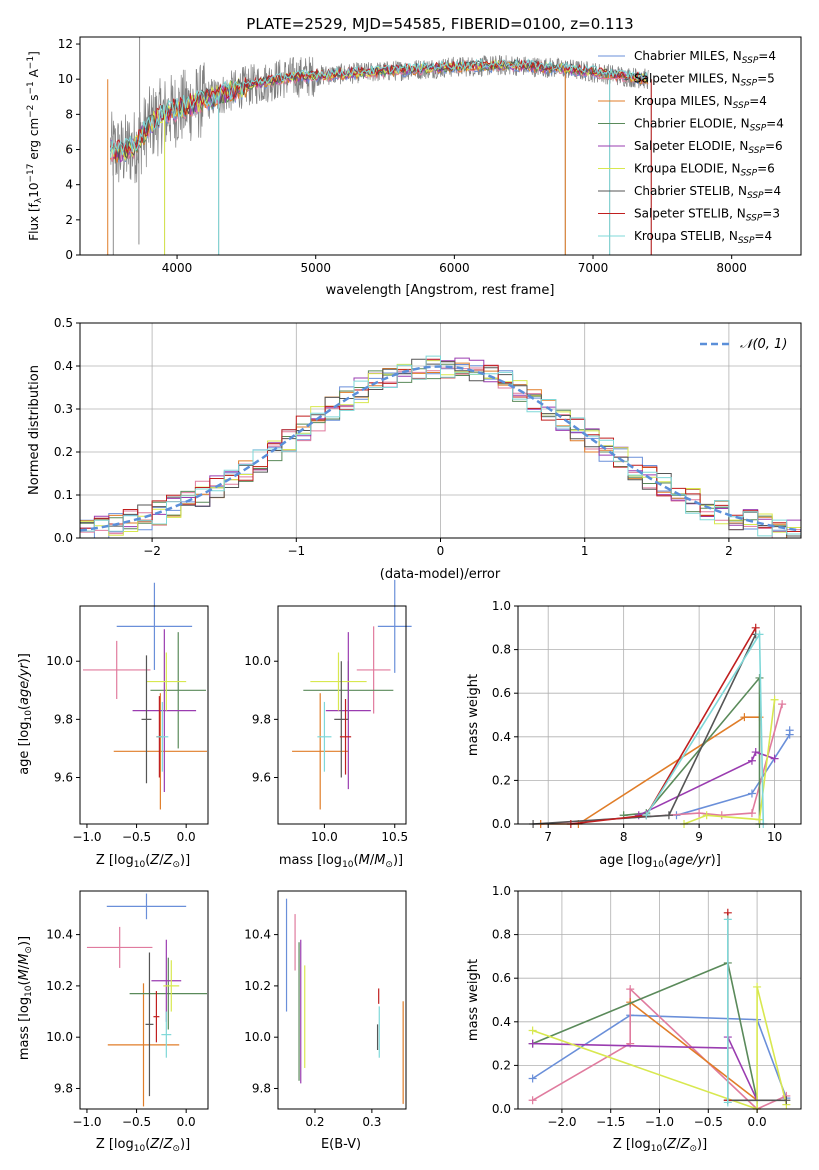 Image resolution: width=819 pixels, height=1170 pixels. What do you see at coordinates (706, 784) in the screenshot?
I see `series-salpeter-elodie` at bounding box center [706, 784].